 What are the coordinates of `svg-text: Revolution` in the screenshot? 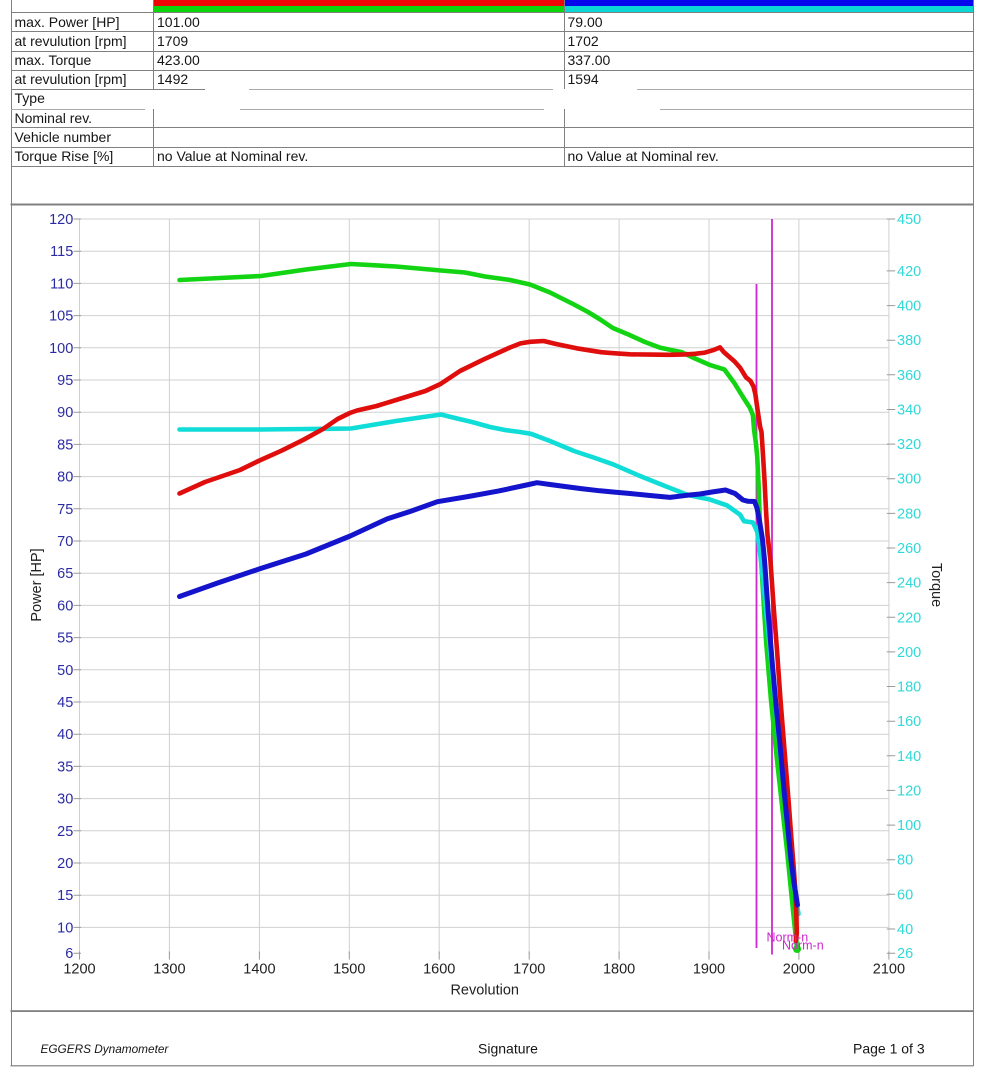 It's located at (484, 991).